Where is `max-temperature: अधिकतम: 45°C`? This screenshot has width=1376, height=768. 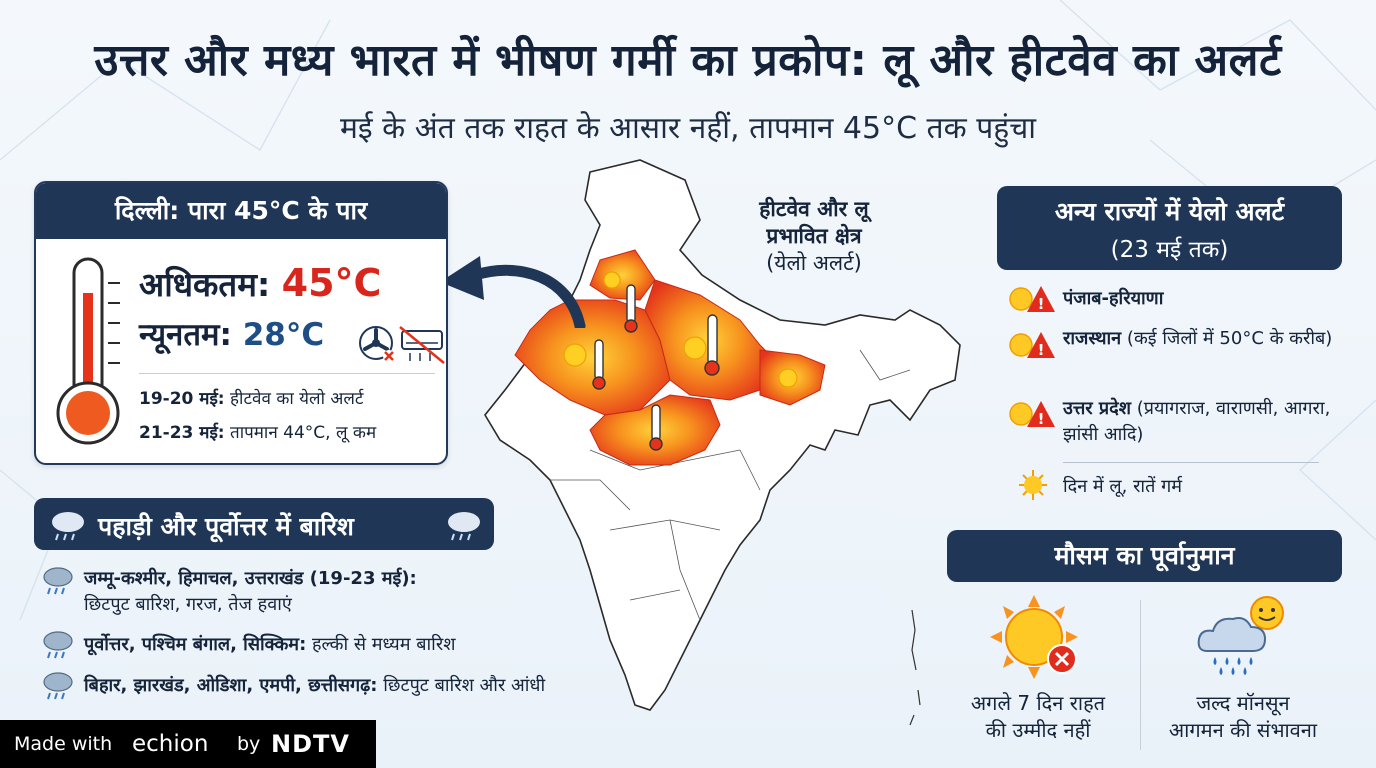
max-temperature: अधिकतम: 45°C is located at coordinates (260, 283).